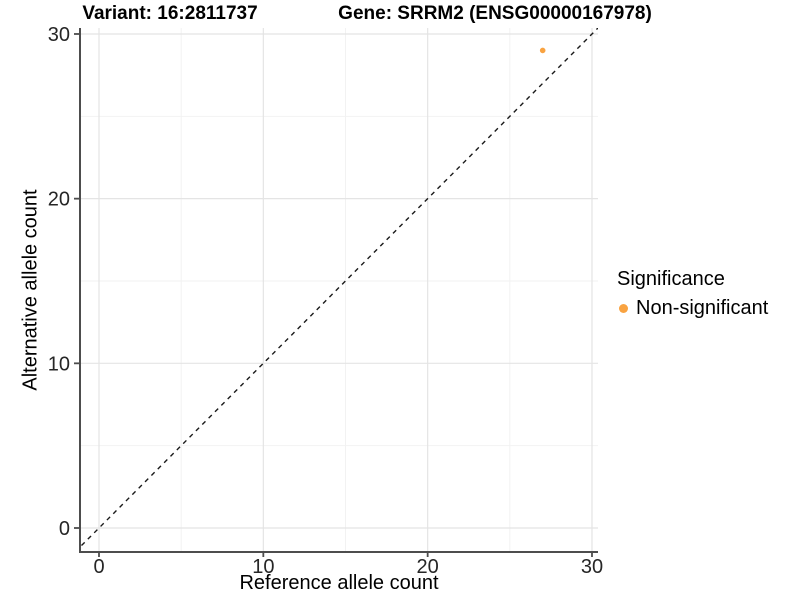 This screenshot has height=600, width=800. I want to click on y-axis-title: Alternative allele count, so click(30, 290).